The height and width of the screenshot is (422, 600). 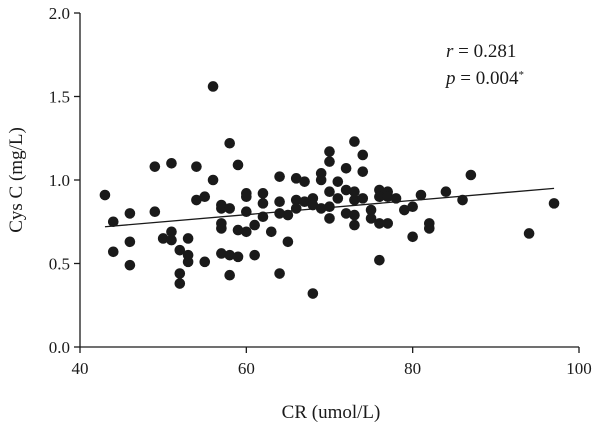 What do you see at coordinates (487, 78) in the screenshot?
I see `p-value: = 0.004` at bounding box center [487, 78].